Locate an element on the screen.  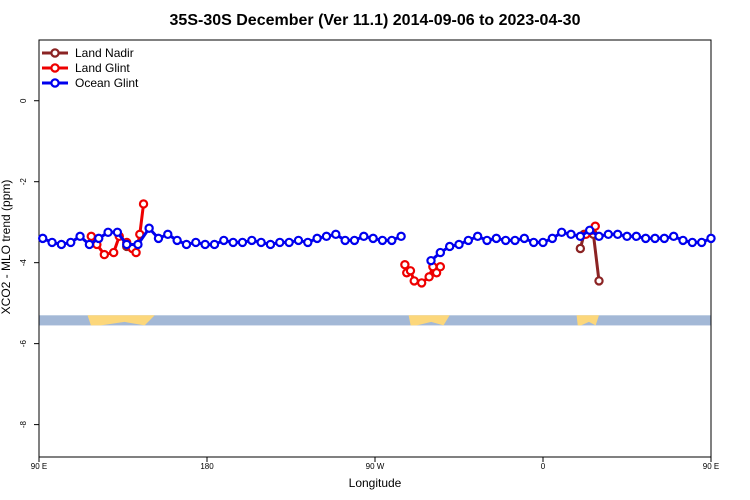
x-tick-label-1: 180 is located at coordinates (207, 466).